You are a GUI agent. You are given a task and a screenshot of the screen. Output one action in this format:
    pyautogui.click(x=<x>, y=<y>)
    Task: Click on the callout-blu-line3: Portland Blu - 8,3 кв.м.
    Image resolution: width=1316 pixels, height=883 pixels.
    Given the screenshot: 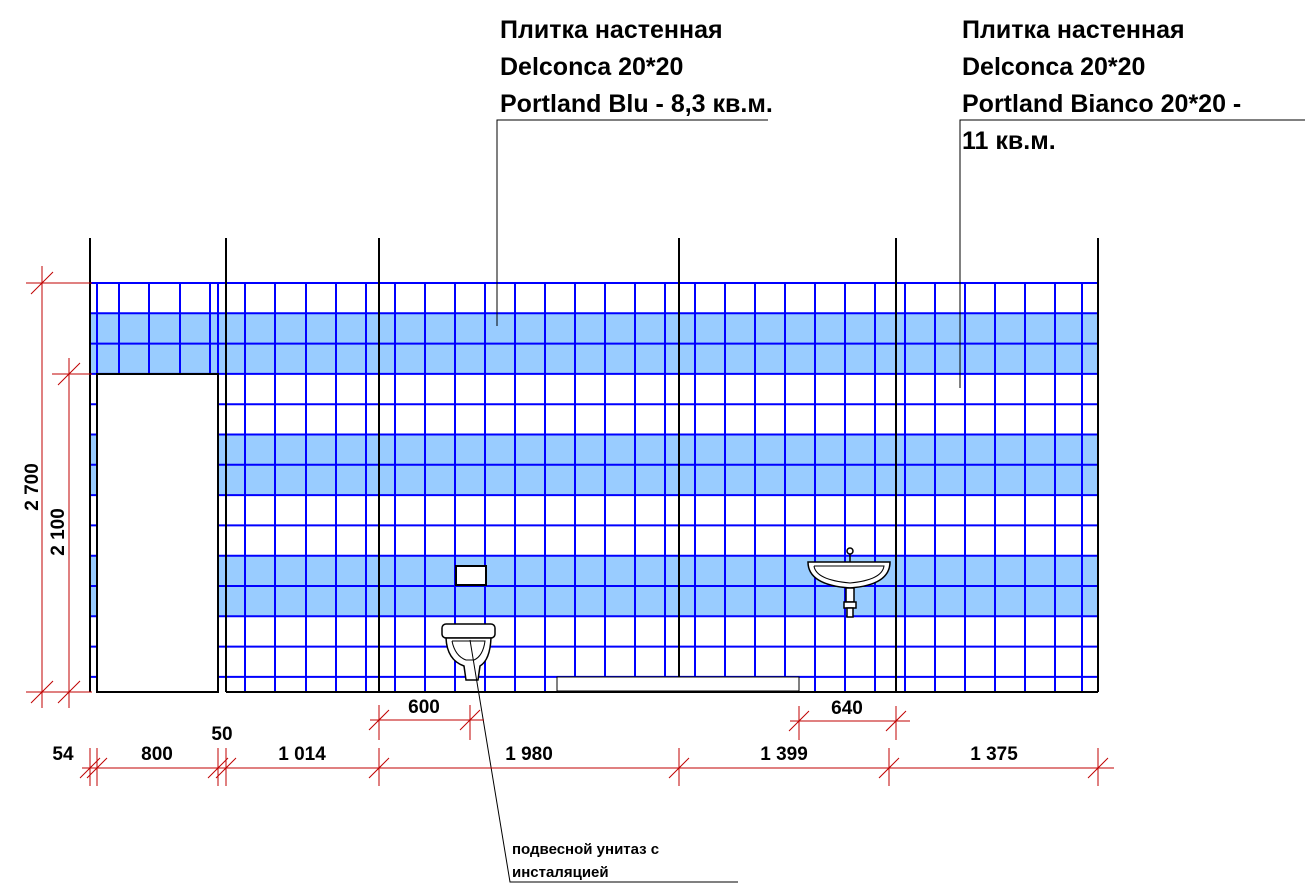 What is the action you would take?
    pyautogui.click(x=636, y=104)
    